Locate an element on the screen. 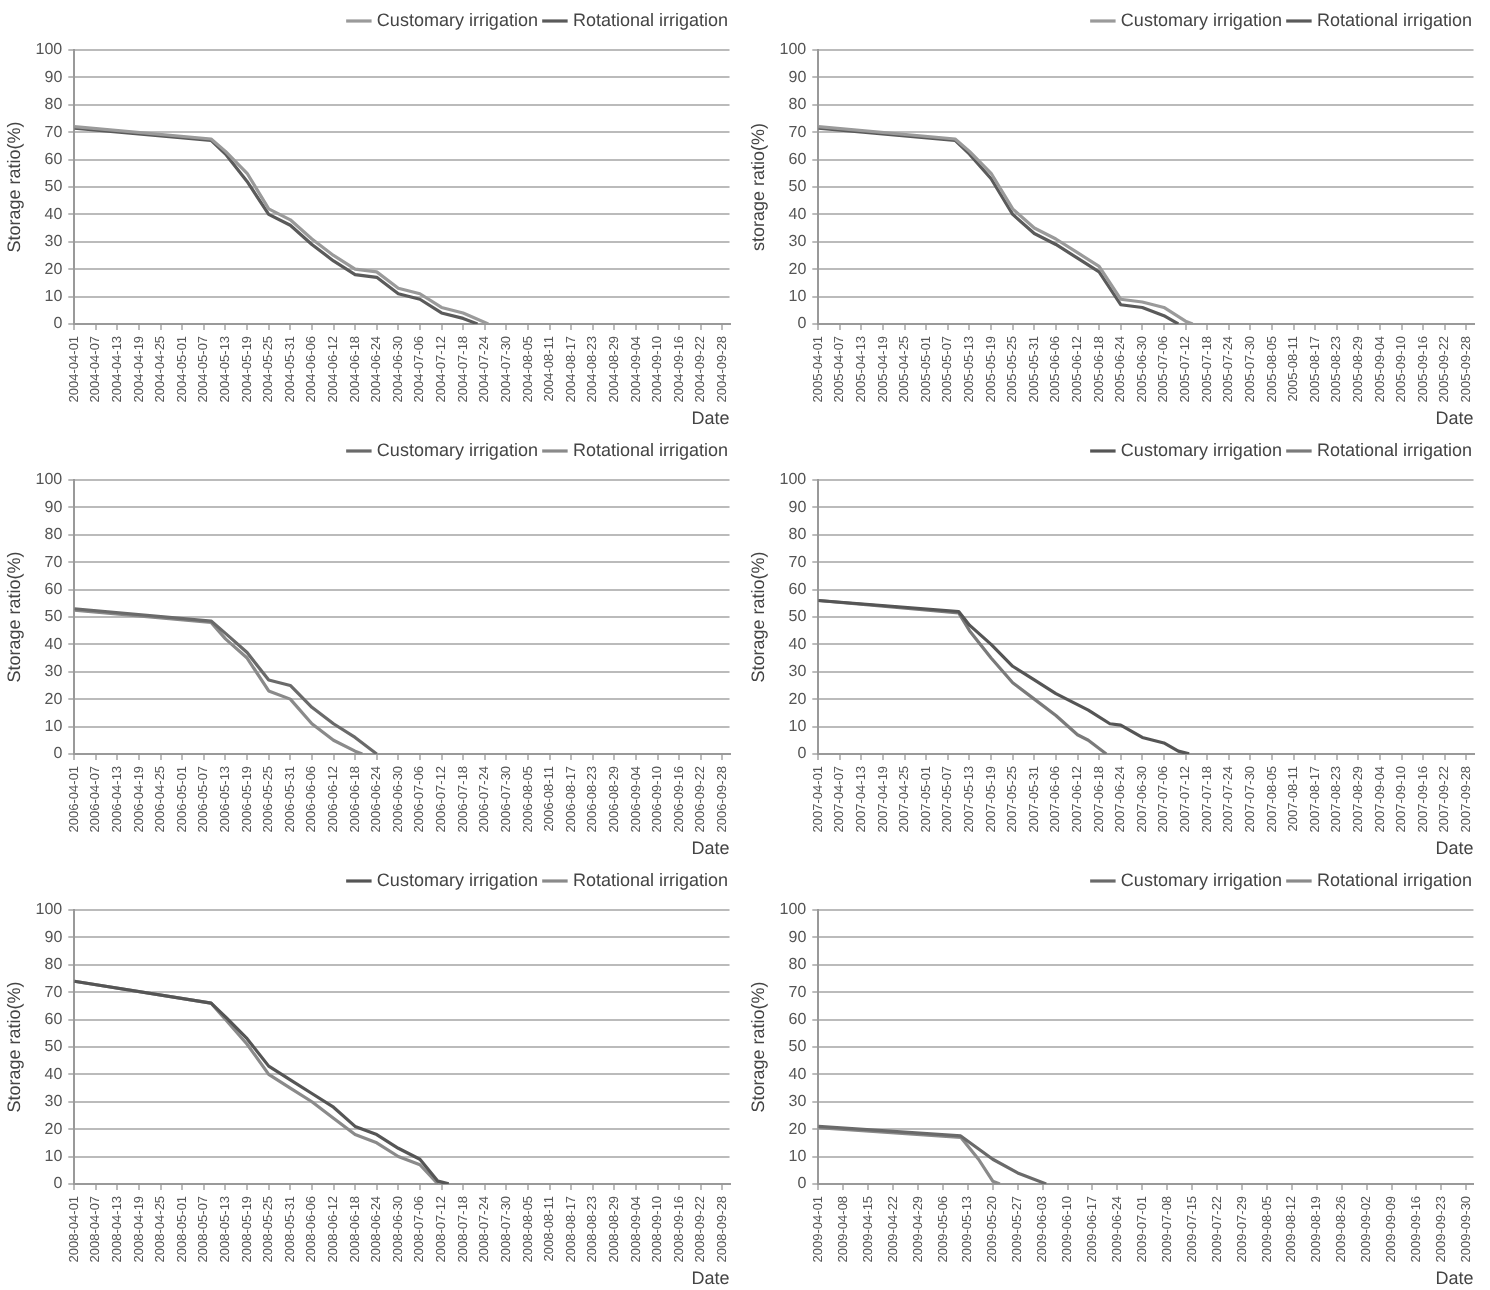 The image size is (1490, 1290). y-axis-title: storage ratio(%) is located at coordinates (757, 186).